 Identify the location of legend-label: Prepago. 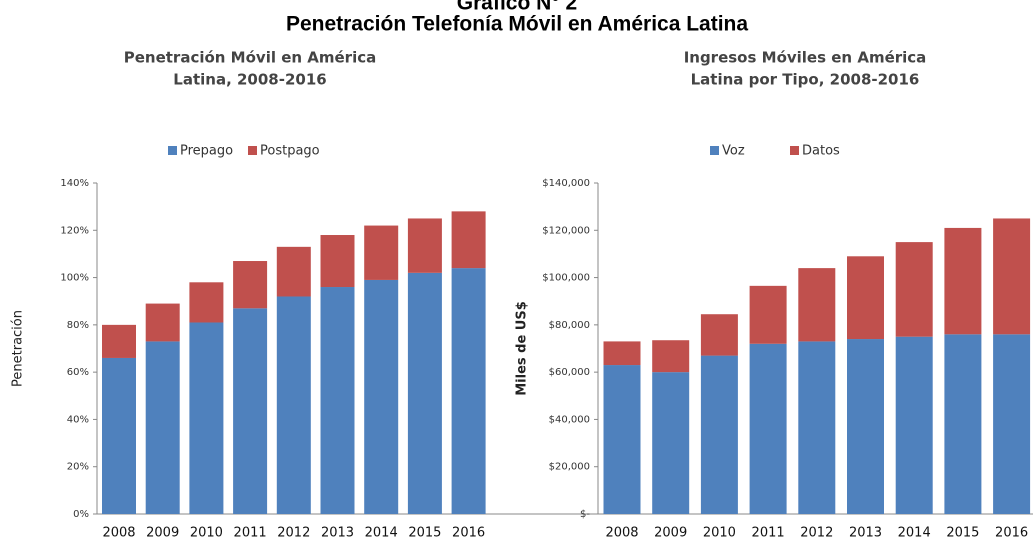
(206, 151).